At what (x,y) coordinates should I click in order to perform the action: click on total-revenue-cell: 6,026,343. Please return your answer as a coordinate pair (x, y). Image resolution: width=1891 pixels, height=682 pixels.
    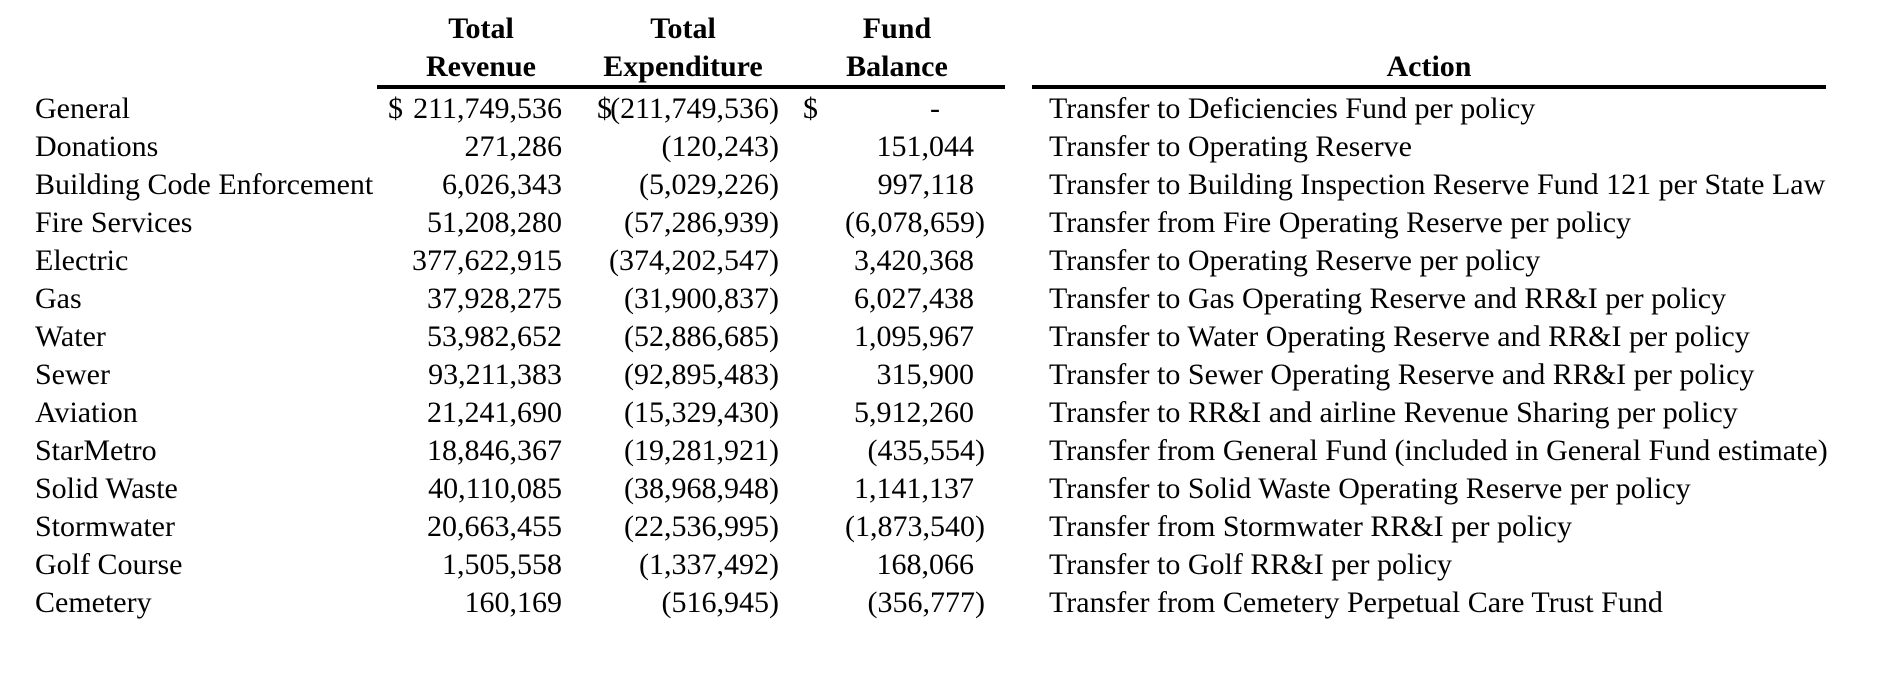
    Looking at the image, I should click on (502, 184).